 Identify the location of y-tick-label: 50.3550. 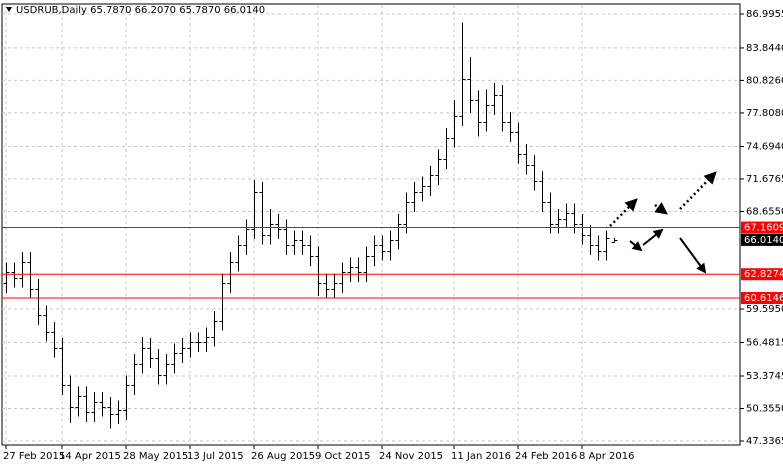
(764, 409).